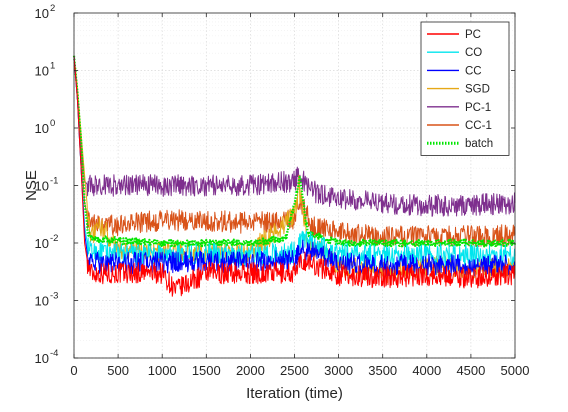 The image size is (568, 412). Describe the element at coordinates (473, 53) in the screenshot. I see `legend-label-co: CO` at that location.